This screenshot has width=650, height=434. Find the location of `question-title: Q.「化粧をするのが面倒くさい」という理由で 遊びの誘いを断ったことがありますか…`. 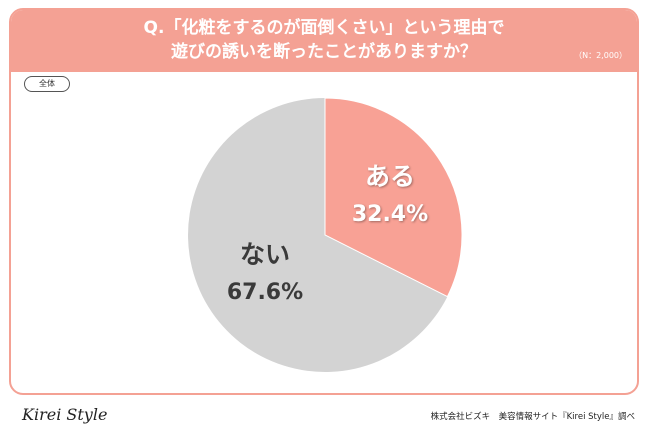

question-title: Q.「化粧をするのが面倒くさい」という理由で 遊びの誘いを断ったことがありますか… is located at coordinates (324, 40).